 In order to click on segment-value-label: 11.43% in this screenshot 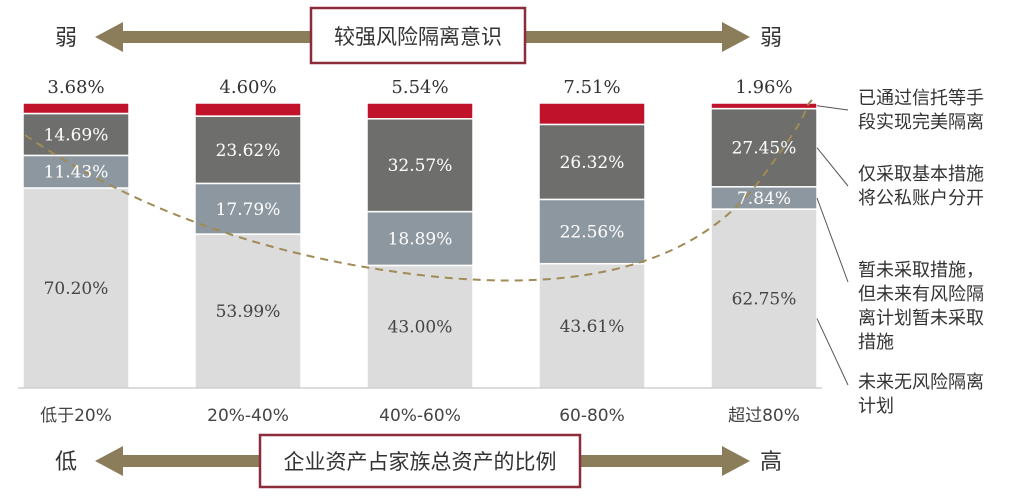, I will do `click(76, 173)`.